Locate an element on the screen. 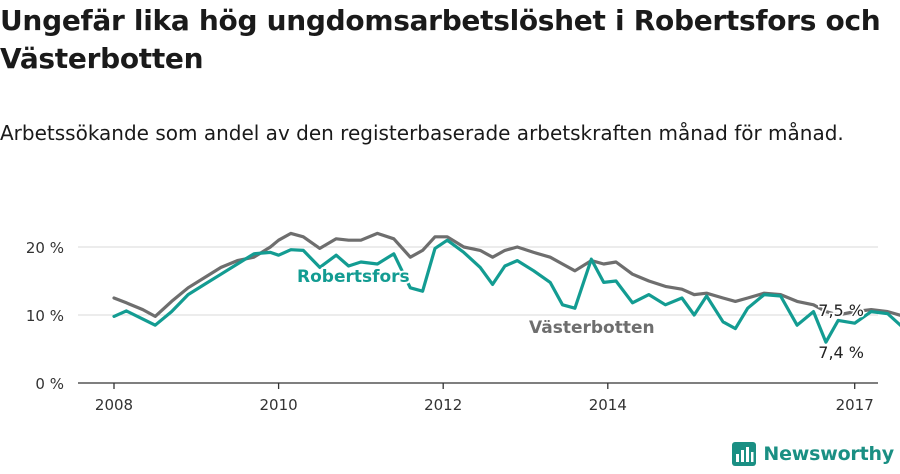  x-tick-label: 2008 is located at coordinates (114, 405).